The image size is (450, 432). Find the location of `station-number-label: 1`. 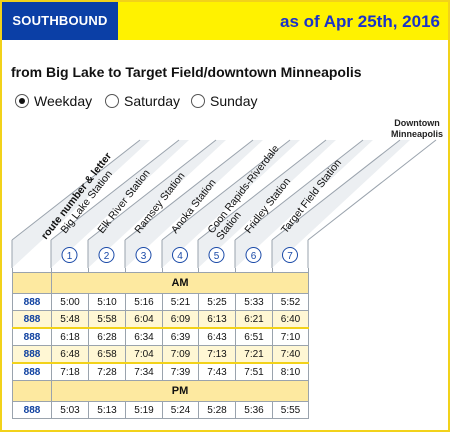

station-number-label: 1 is located at coordinates (70, 256).